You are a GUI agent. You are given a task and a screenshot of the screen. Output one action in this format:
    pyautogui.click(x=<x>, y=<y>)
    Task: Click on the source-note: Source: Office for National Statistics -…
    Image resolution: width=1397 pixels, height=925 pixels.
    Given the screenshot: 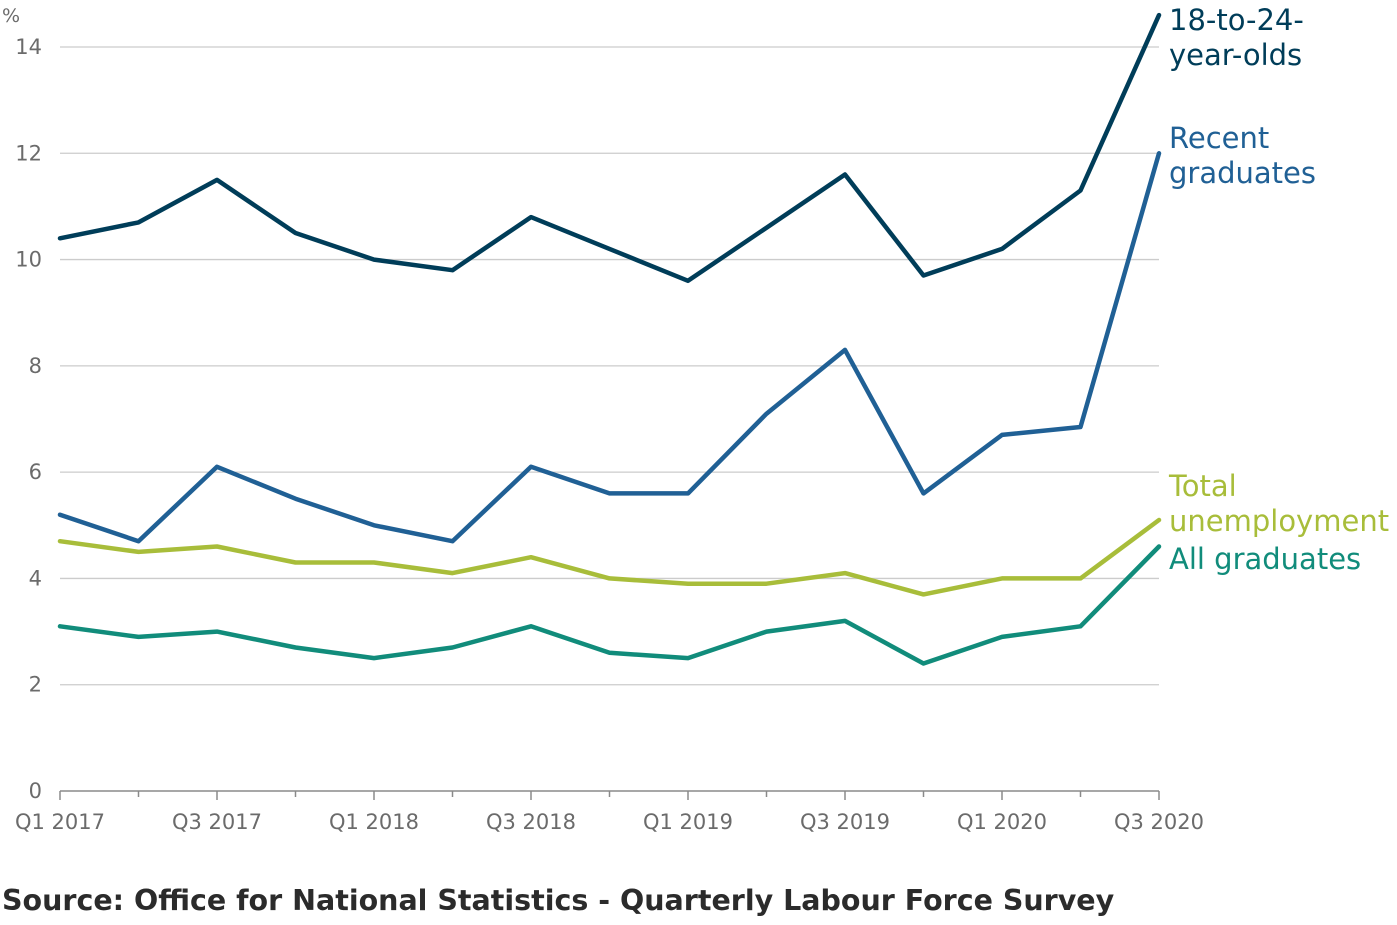 What is the action you would take?
    pyautogui.click(x=558, y=900)
    